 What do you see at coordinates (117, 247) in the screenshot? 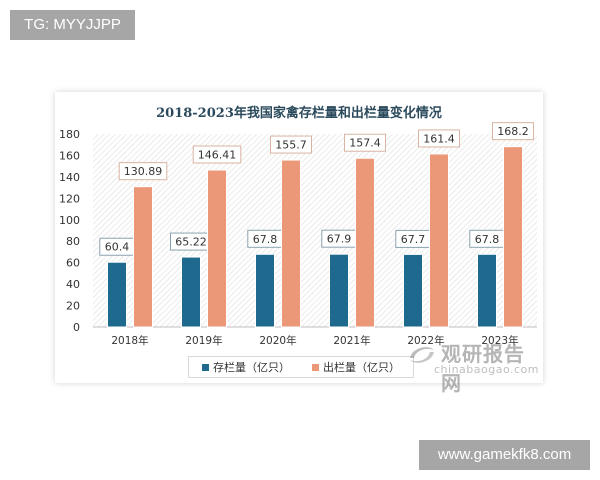
I see `data-label: 60.4` at bounding box center [117, 247].